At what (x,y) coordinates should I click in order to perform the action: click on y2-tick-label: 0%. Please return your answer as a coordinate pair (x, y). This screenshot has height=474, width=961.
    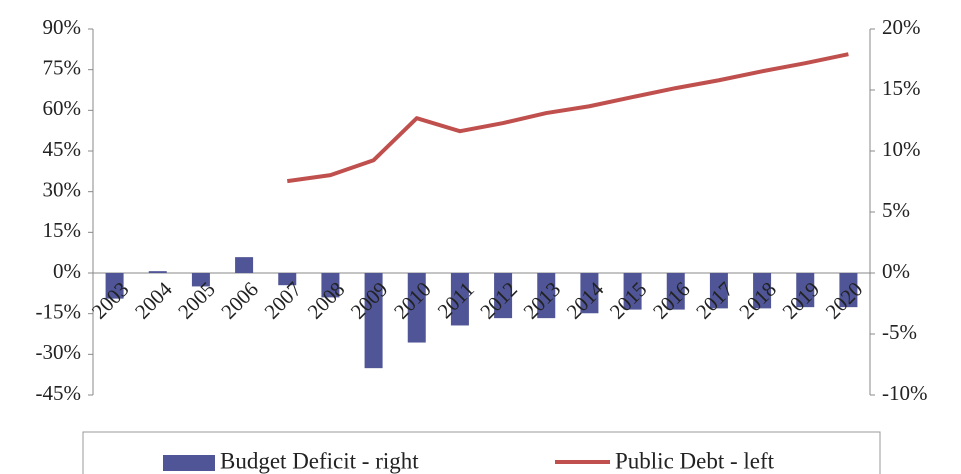
    Looking at the image, I should click on (896, 271).